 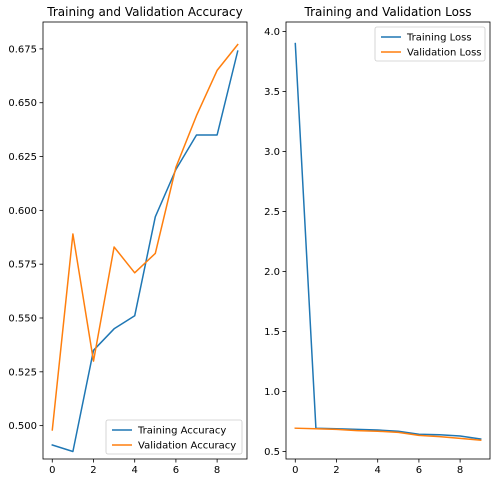 I want to click on legend: Training Loss Validation Loss, so click(x=430, y=44).